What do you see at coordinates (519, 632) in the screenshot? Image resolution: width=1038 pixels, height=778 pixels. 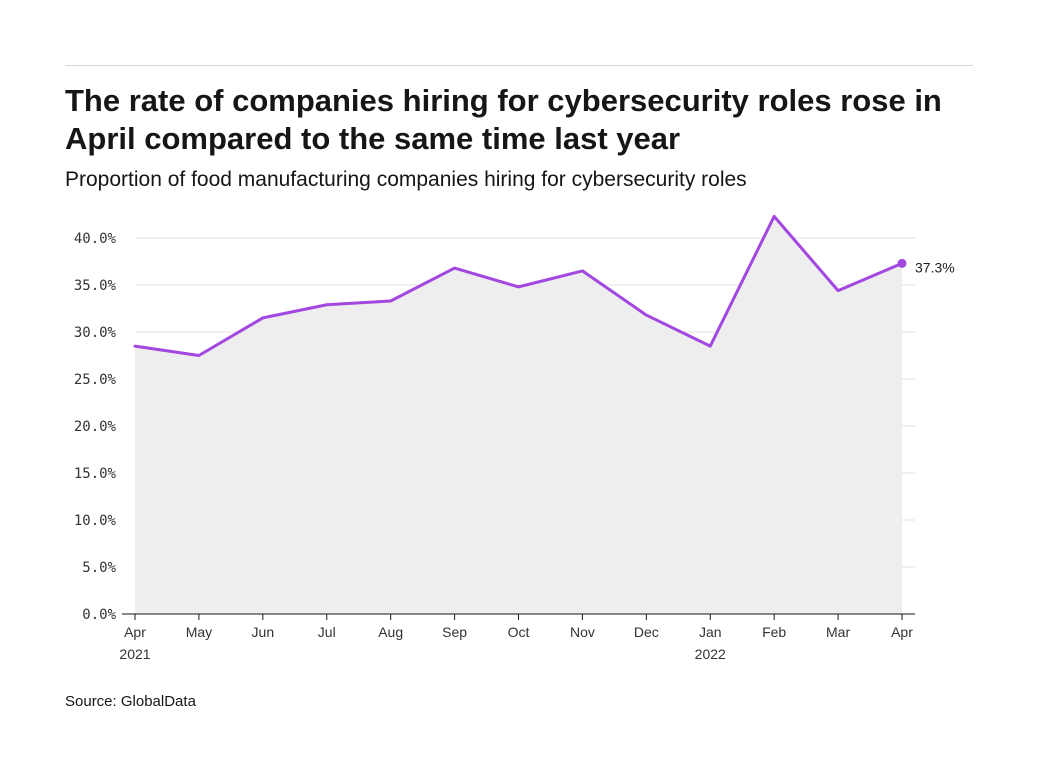 I see `x-tick-label: Oct` at bounding box center [519, 632].